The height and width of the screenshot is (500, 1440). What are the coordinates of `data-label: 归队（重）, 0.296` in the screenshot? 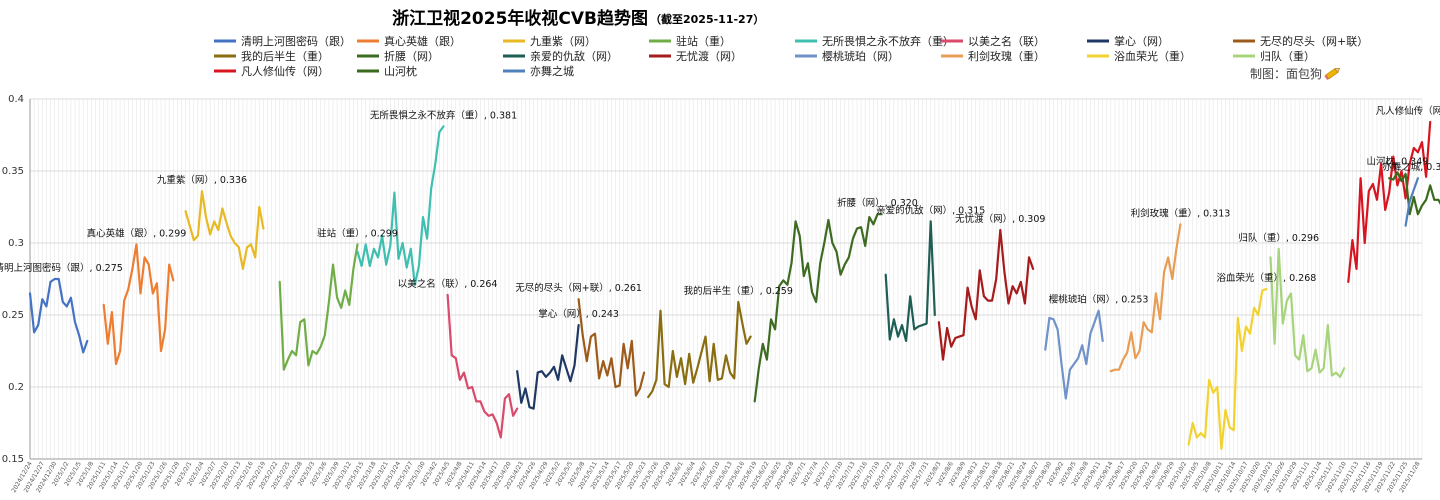 It's located at (1278, 238).